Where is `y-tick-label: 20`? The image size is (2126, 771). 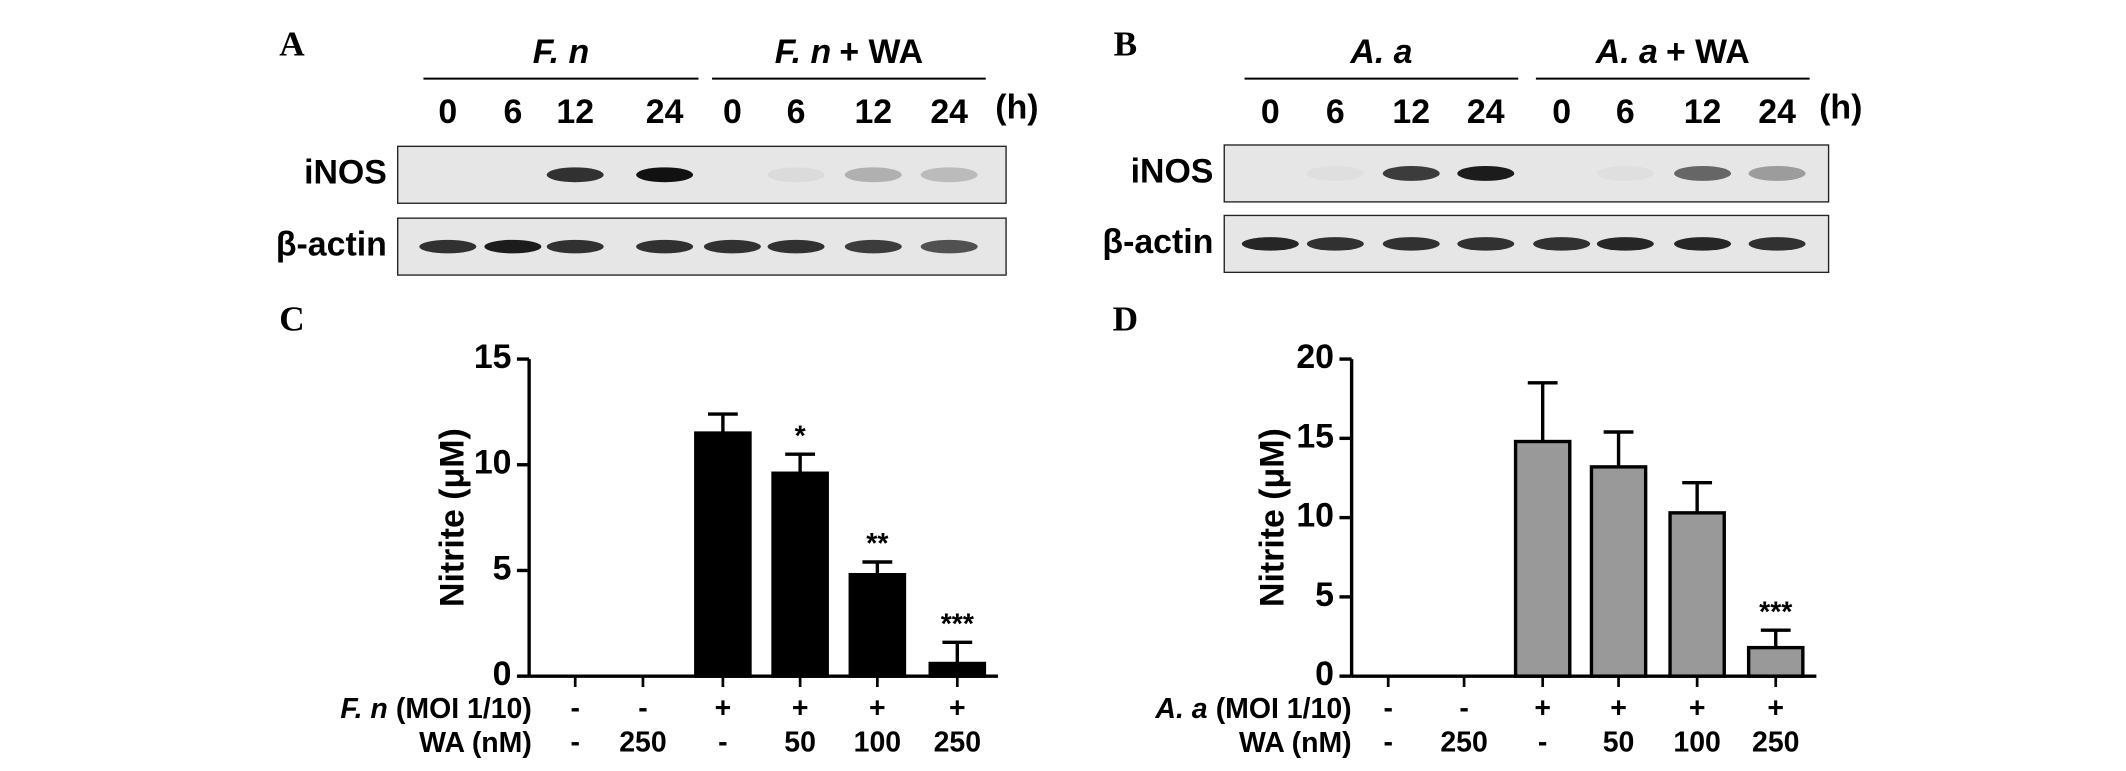
y-tick-label: 20 is located at coordinates (1315, 357).